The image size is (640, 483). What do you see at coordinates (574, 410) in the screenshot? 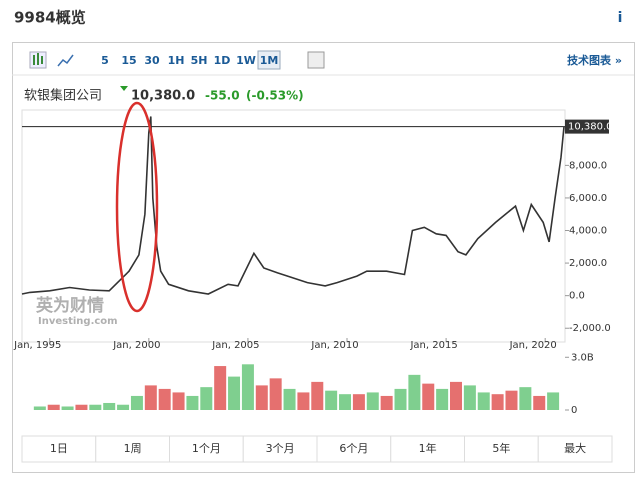
I see `volume-tick-label: 0` at bounding box center [574, 410].